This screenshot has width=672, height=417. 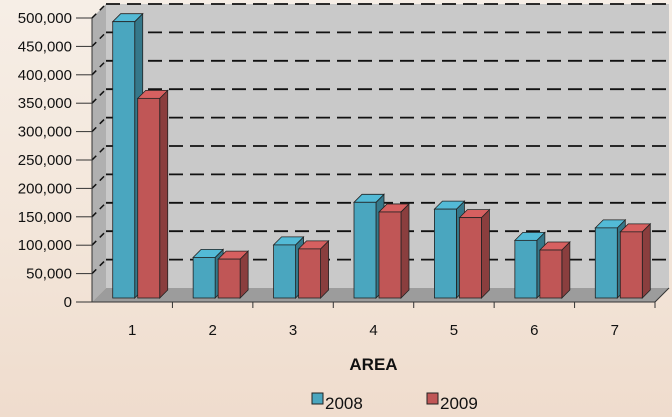 What do you see at coordinates (373, 364) in the screenshot?
I see `x-axis-title: AREA` at bounding box center [373, 364].